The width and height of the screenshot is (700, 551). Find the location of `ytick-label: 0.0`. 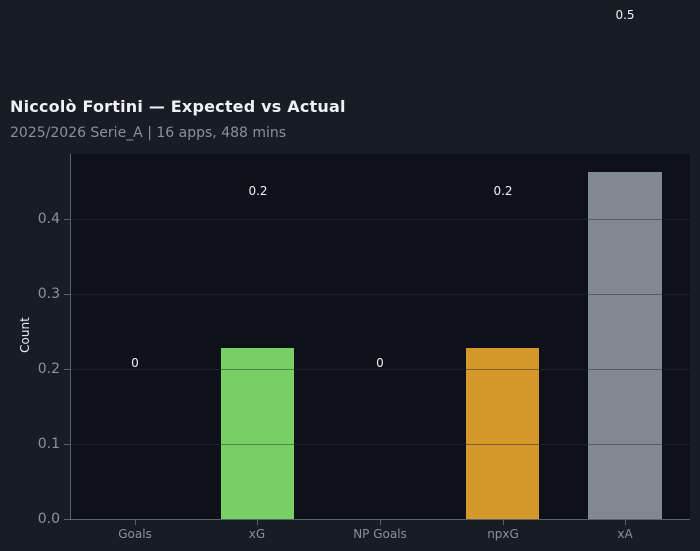

ytick-label: 0.0 is located at coordinates (48, 519).